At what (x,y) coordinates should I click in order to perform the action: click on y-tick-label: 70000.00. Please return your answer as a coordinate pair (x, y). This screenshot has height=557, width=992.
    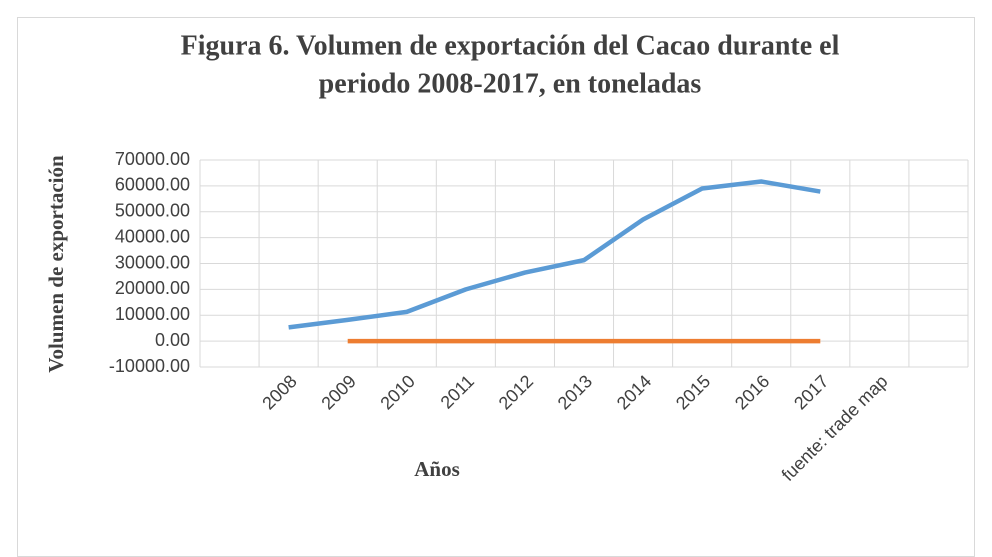
    Looking at the image, I should click on (152, 159).